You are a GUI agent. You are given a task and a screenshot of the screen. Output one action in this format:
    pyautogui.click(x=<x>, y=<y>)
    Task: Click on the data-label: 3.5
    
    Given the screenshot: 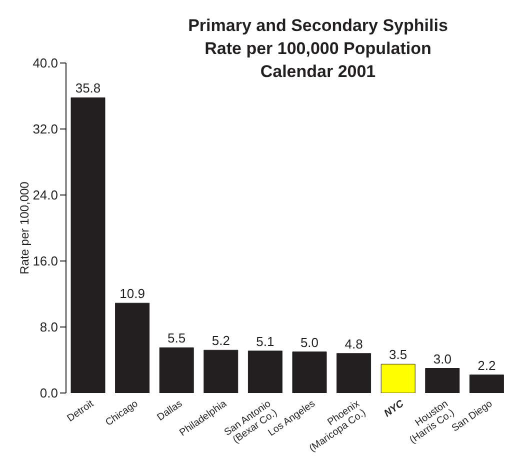 What is the action you would take?
    pyautogui.click(x=398, y=354)
    